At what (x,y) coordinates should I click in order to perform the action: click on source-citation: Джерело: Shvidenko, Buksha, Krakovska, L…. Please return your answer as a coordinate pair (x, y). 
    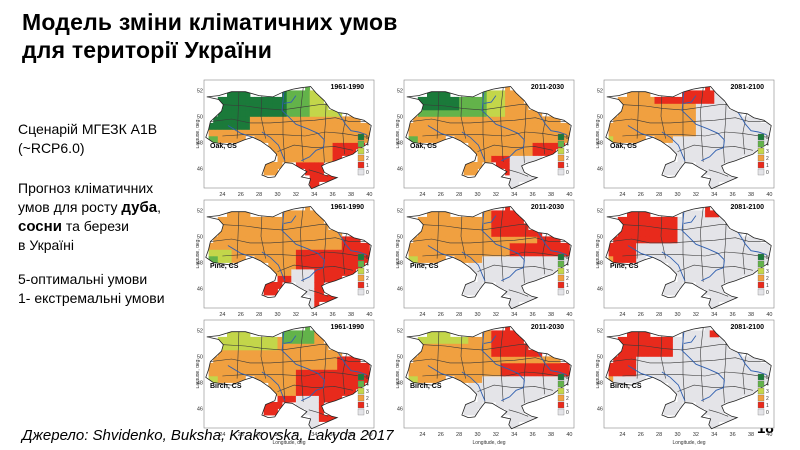
    Looking at the image, I should click on (208, 435).